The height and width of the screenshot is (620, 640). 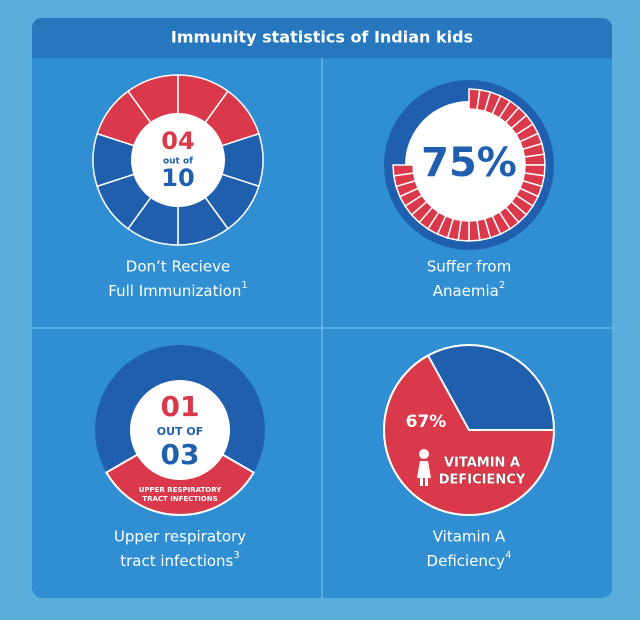 What do you see at coordinates (508, 555) in the screenshot?
I see `footnote-mark: 4` at bounding box center [508, 555].